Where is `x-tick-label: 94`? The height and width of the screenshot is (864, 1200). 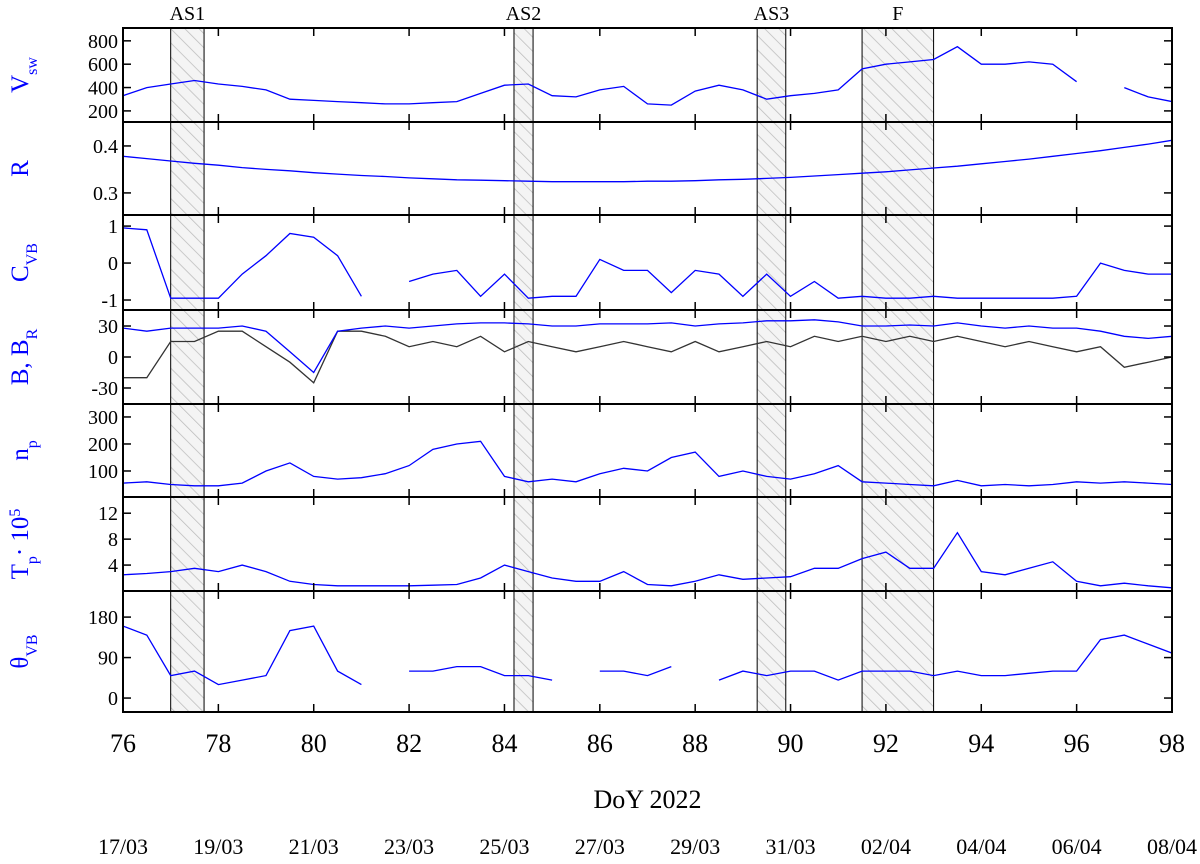
x-tick-label: 94 is located at coordinates (981, 743).